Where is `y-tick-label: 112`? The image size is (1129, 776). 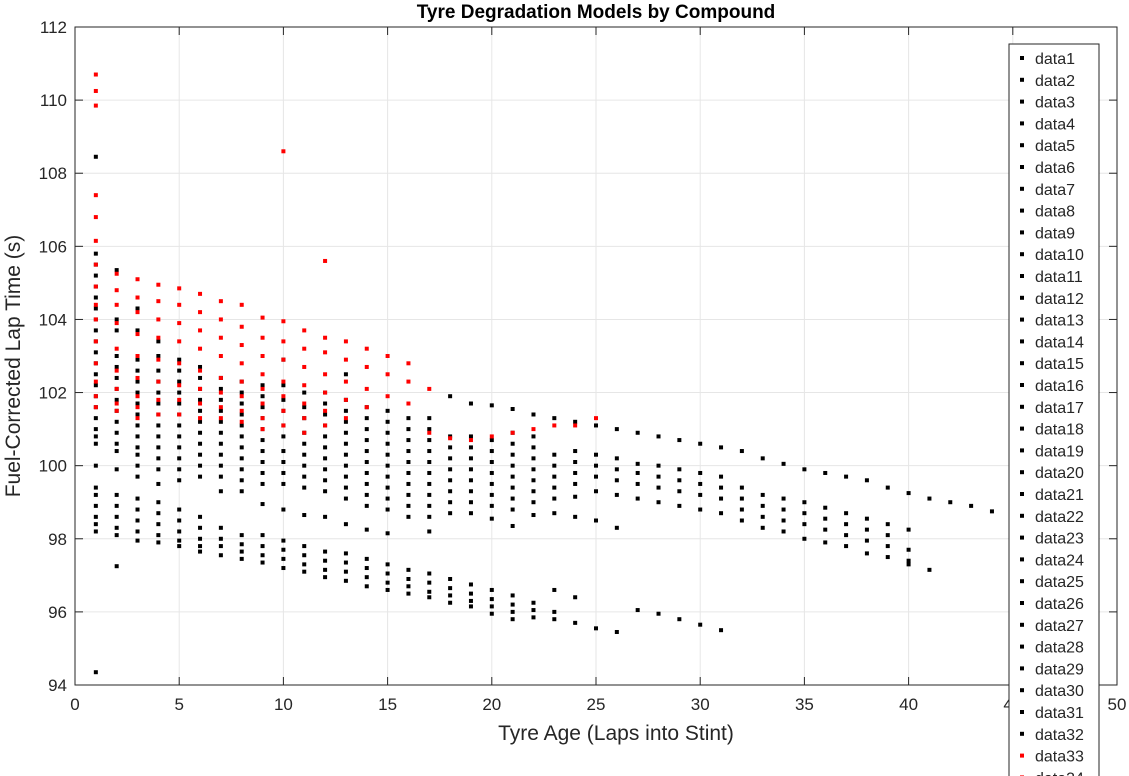
y-tick-label: 112 is located at coordinates (53, 27).